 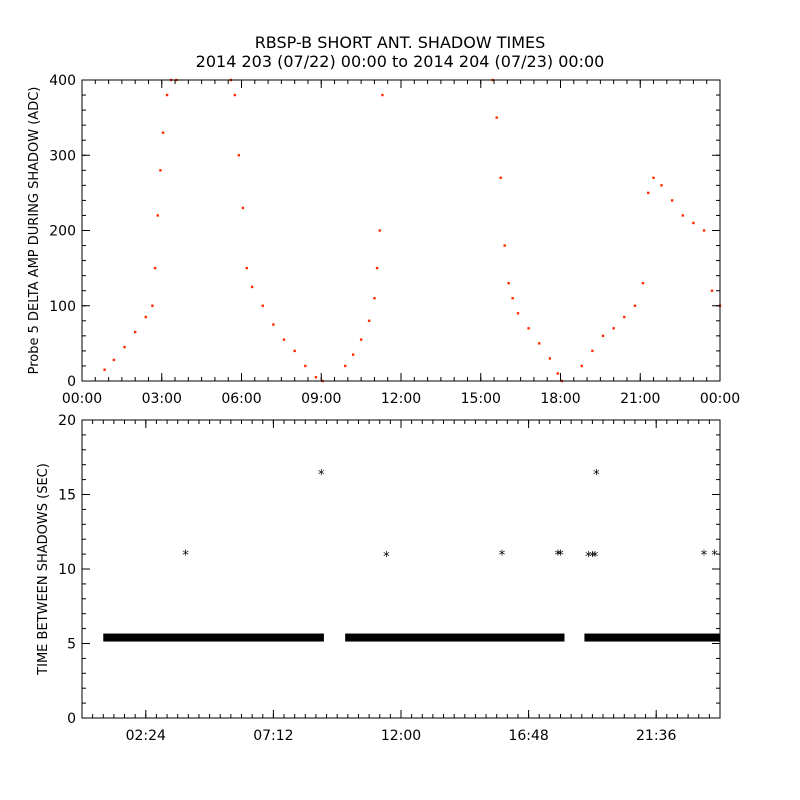 What do you see at coordinates (62, 232) in the screenshot?
I see `y-tick-label: 200` at bounding box center [62, 232].